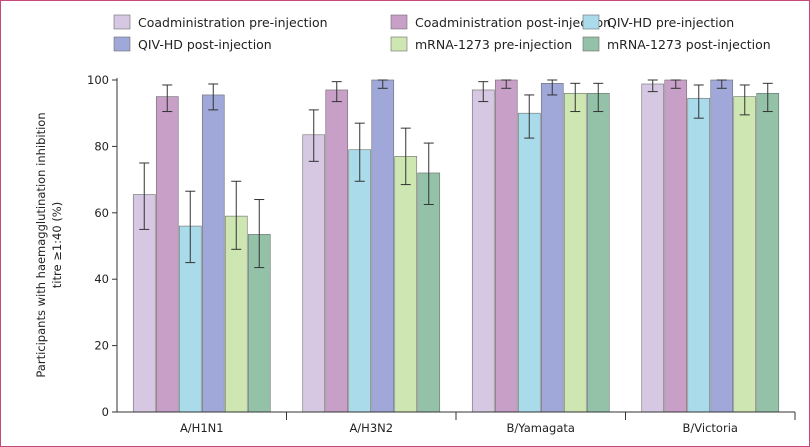 The image size is (810, 447). I want to click on y-tick-label: 20, so click(101, 346).